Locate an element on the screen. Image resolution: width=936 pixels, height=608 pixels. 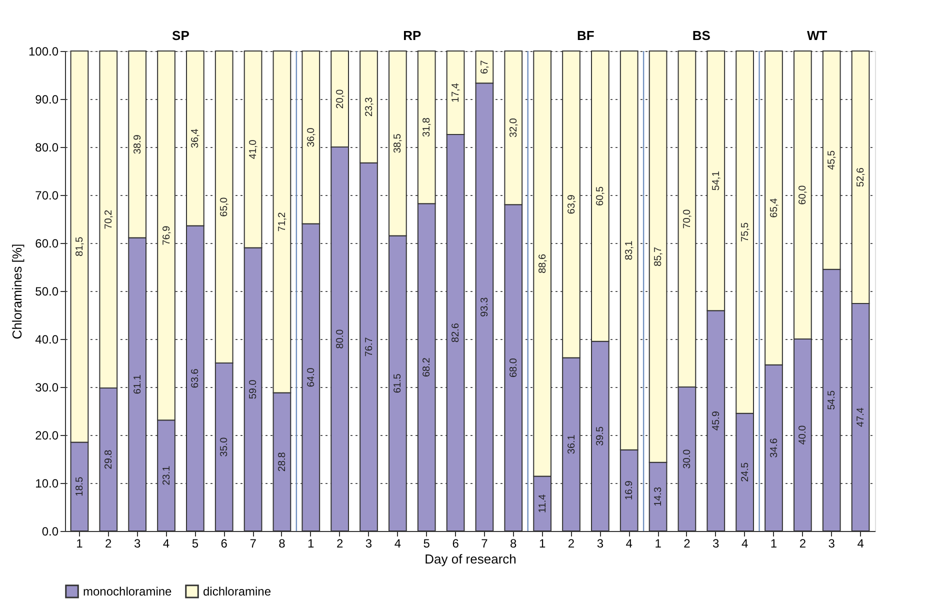
data-label: 36.1 is located at coordinates (572, 444).